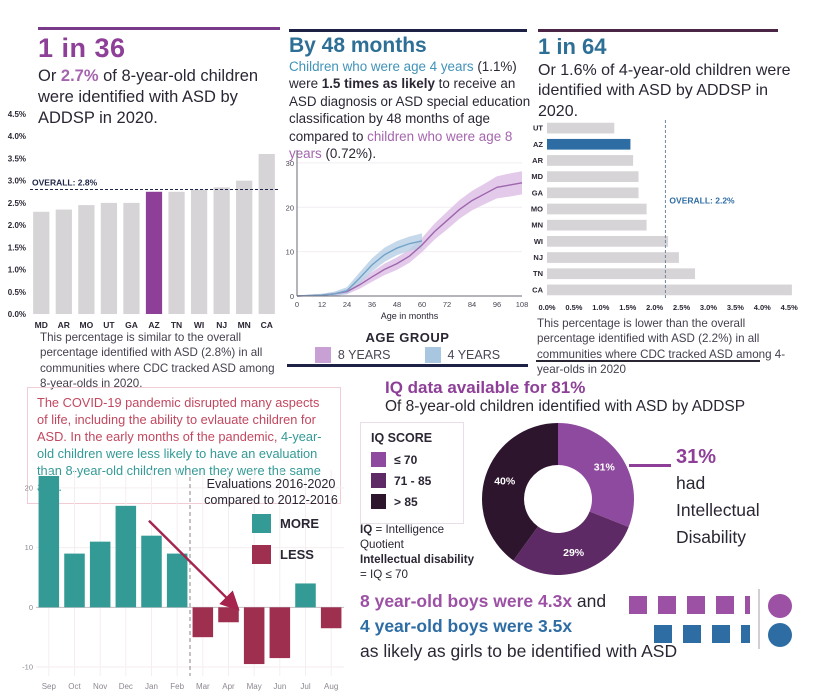  What do you see at coordinates (364, 355) in the screenshot?
I see `legend-label: 8 YEARS` at bounding box center [364, 355].